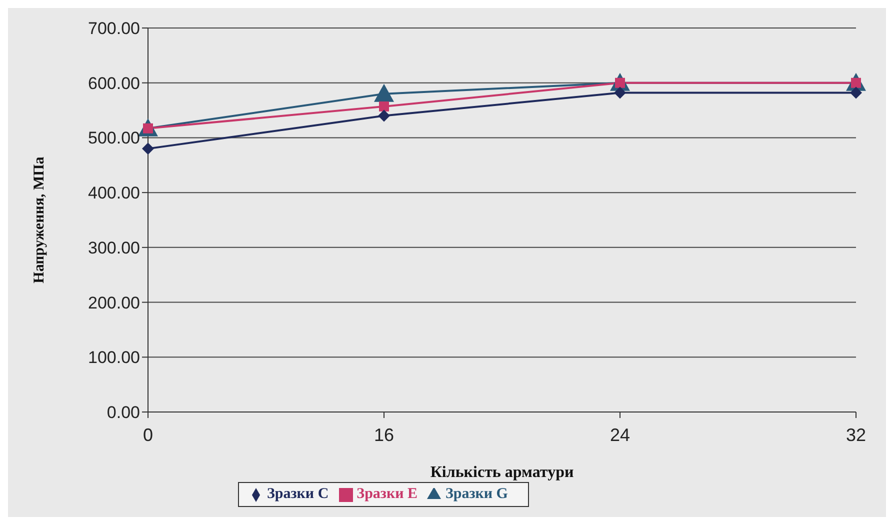  I want to click on y-tick-label: 0.00, so click(123, 412).